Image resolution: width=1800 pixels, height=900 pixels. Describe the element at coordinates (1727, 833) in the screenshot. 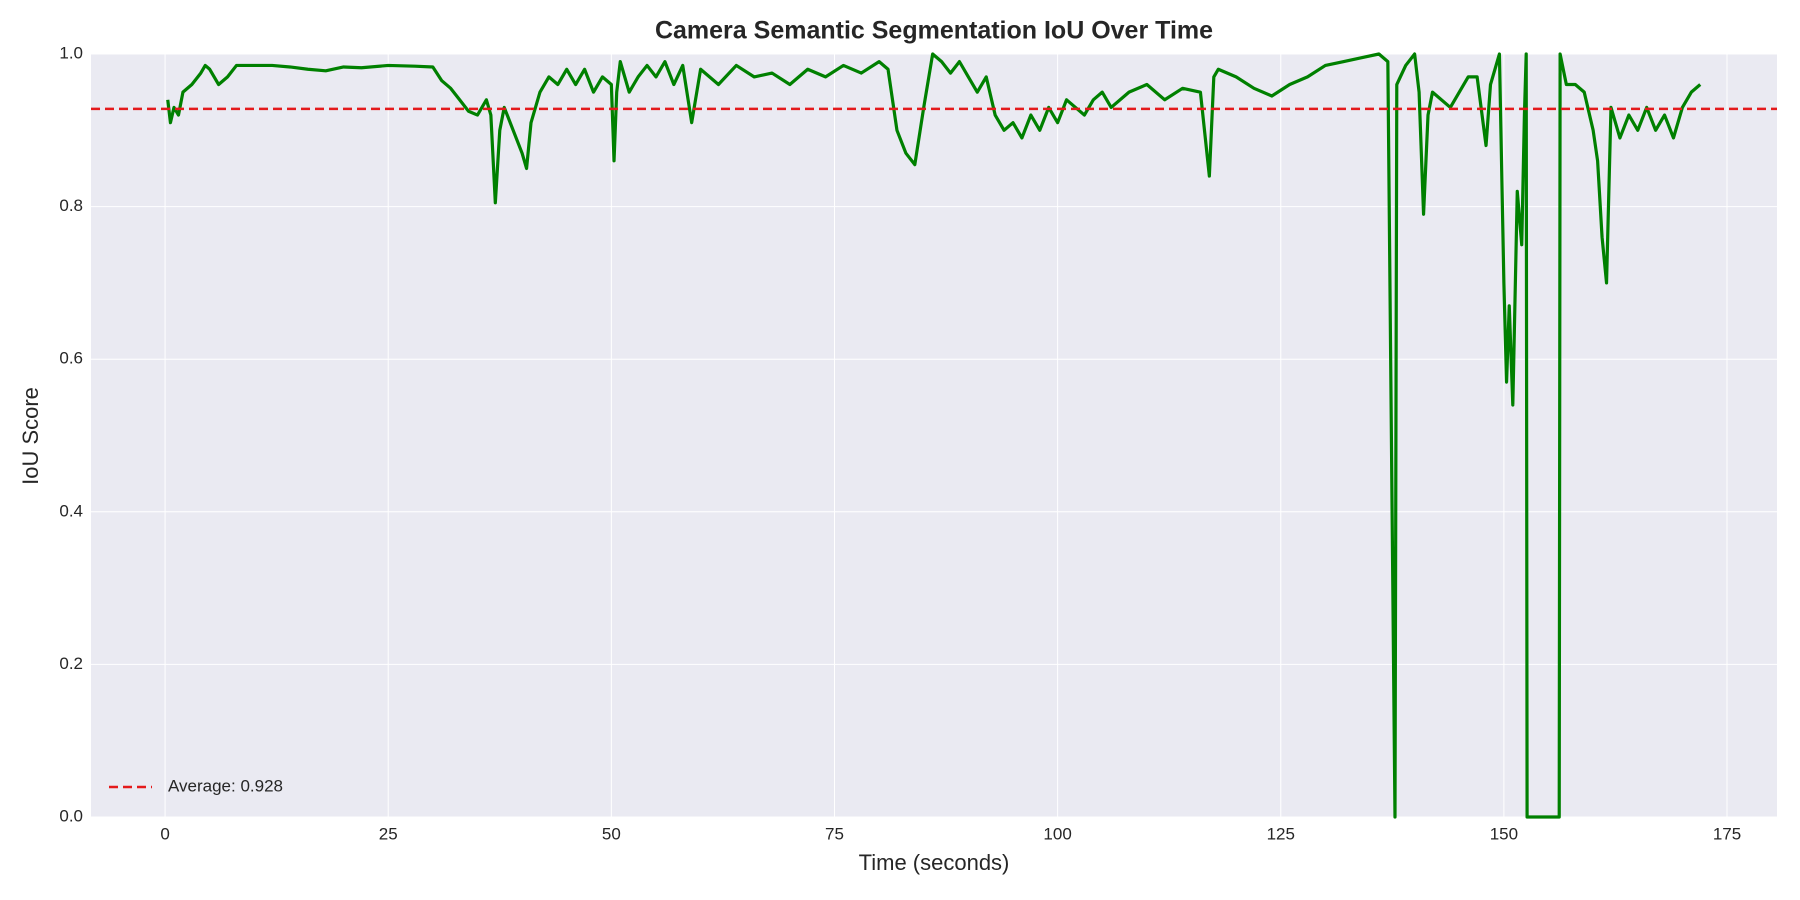

I see `x-tick-label: 175` at that location.